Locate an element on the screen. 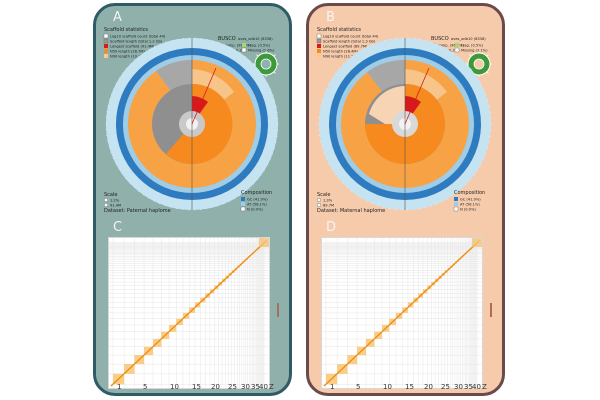 Image resolution: width=600 pixels, height=400 pixels. svg-text: Missing (2.6%) is located at coordinates (261, 51).